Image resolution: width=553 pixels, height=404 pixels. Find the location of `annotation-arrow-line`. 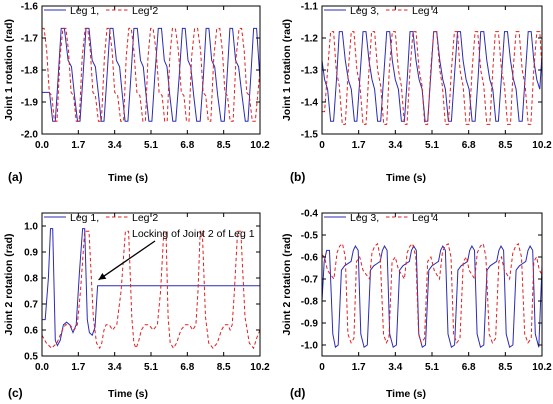

annotation-arrow-line is located at coordinates (127, 260).